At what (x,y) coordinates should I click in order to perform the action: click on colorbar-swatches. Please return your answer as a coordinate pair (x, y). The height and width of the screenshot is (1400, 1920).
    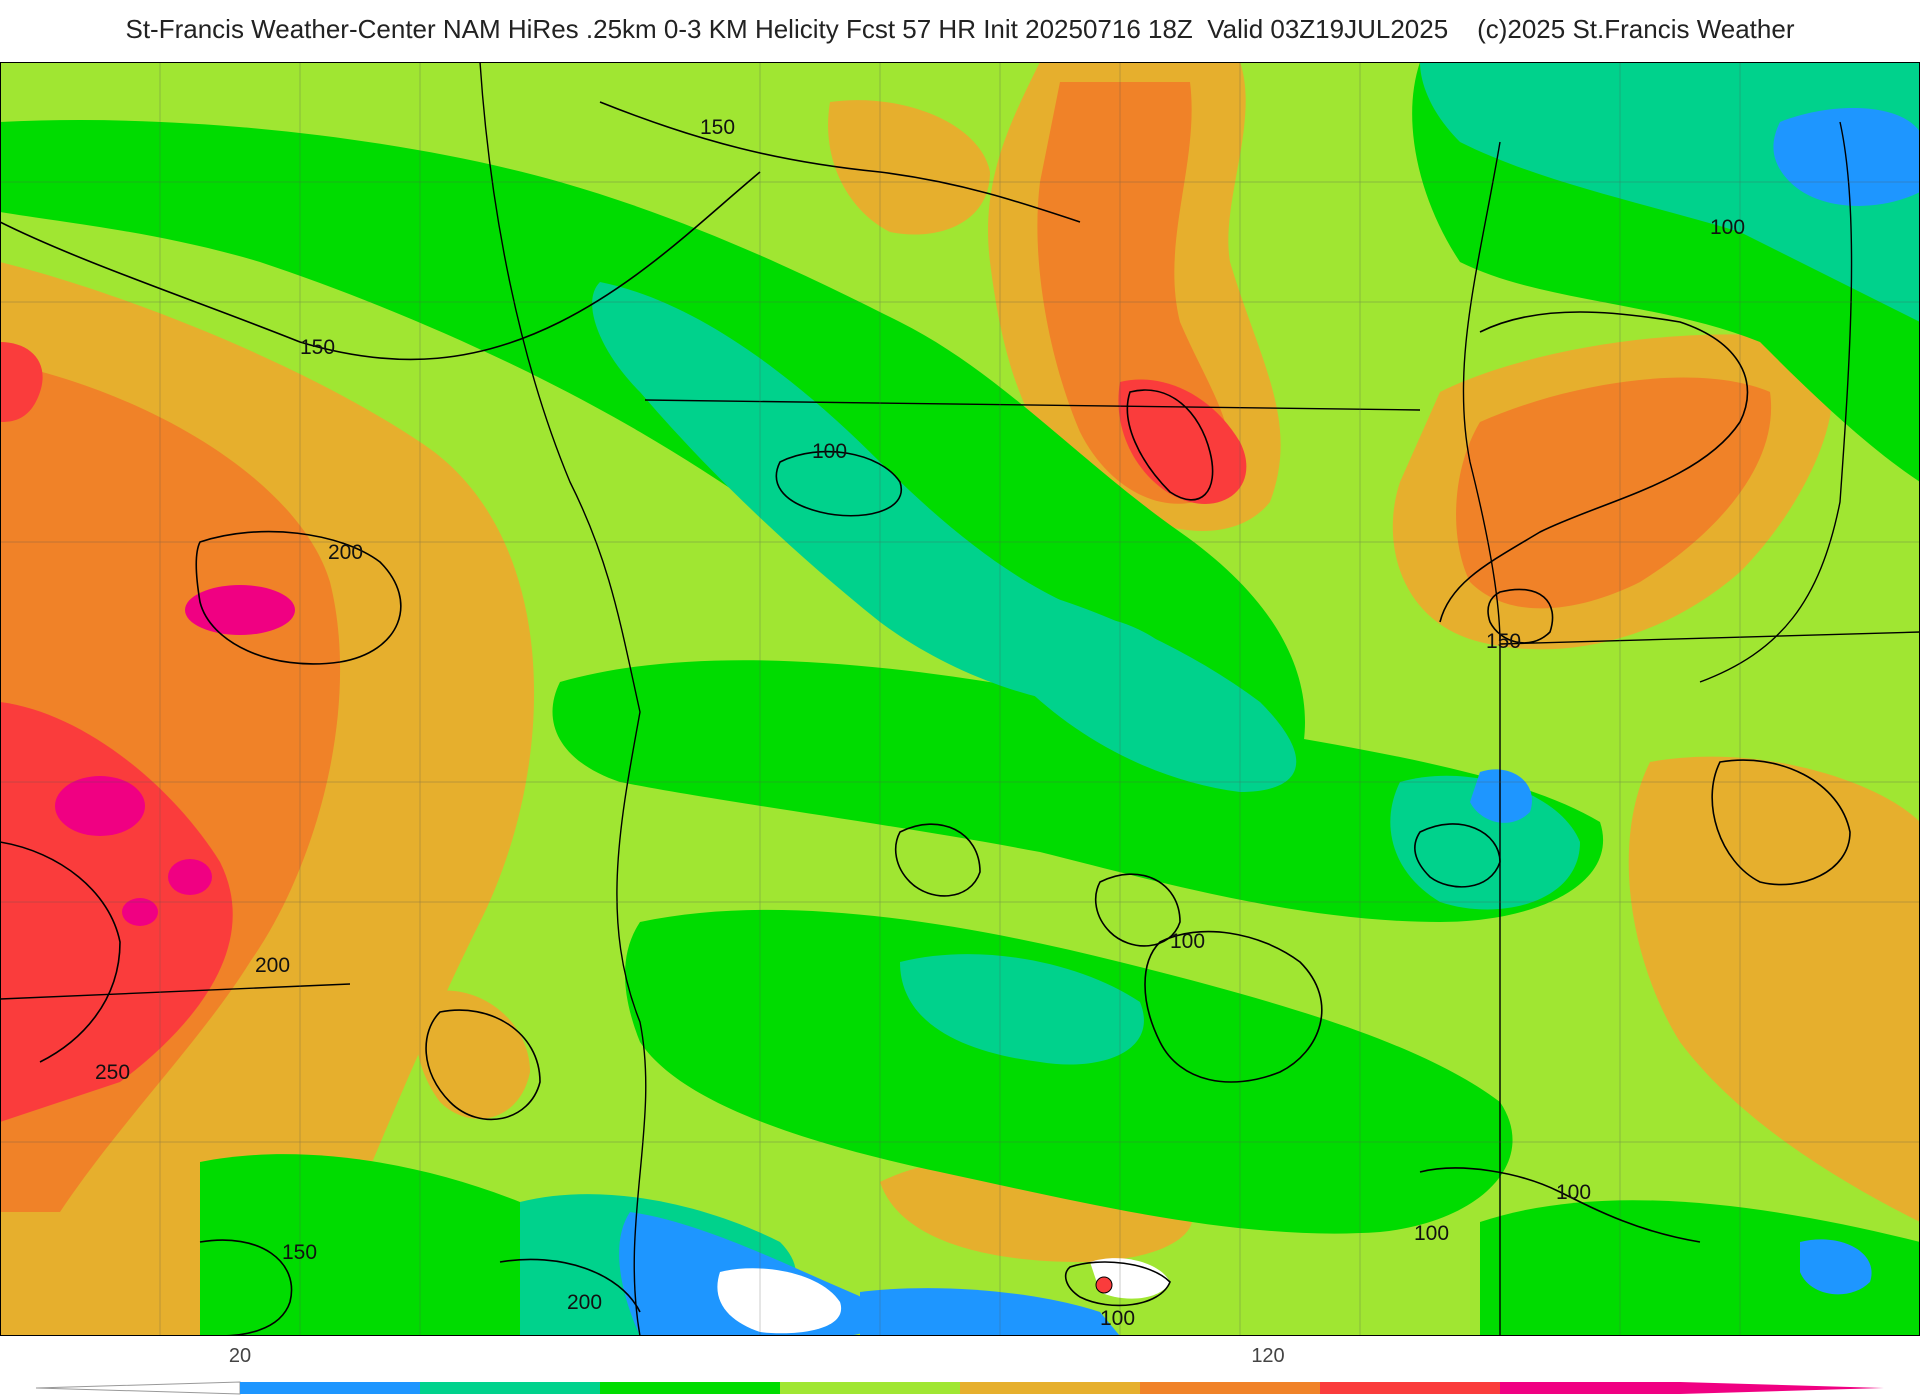
    Looking at the image, I should click on (960, 1388).